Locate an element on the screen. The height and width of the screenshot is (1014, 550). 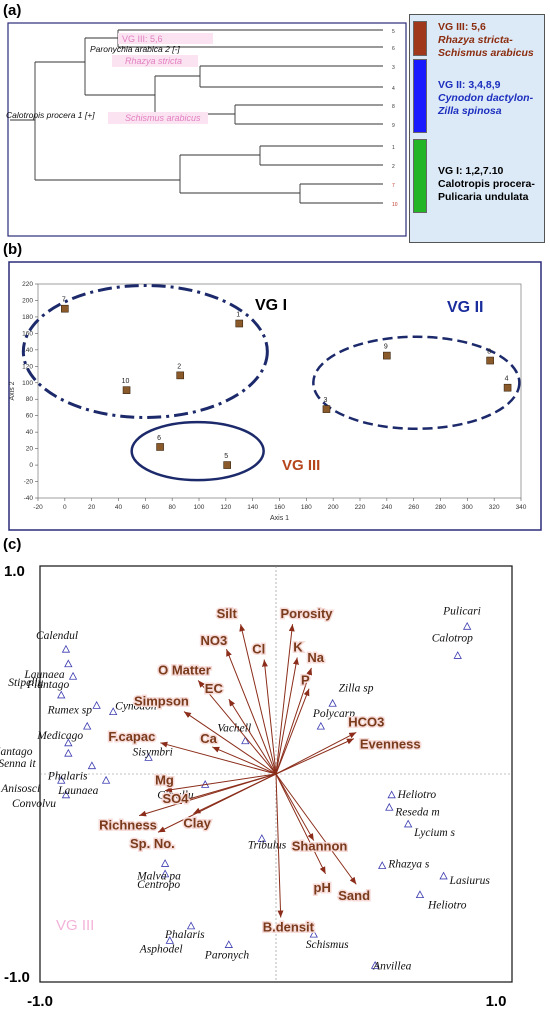
x-tick-left: -1.0 is located at coordinates (40, 1001).